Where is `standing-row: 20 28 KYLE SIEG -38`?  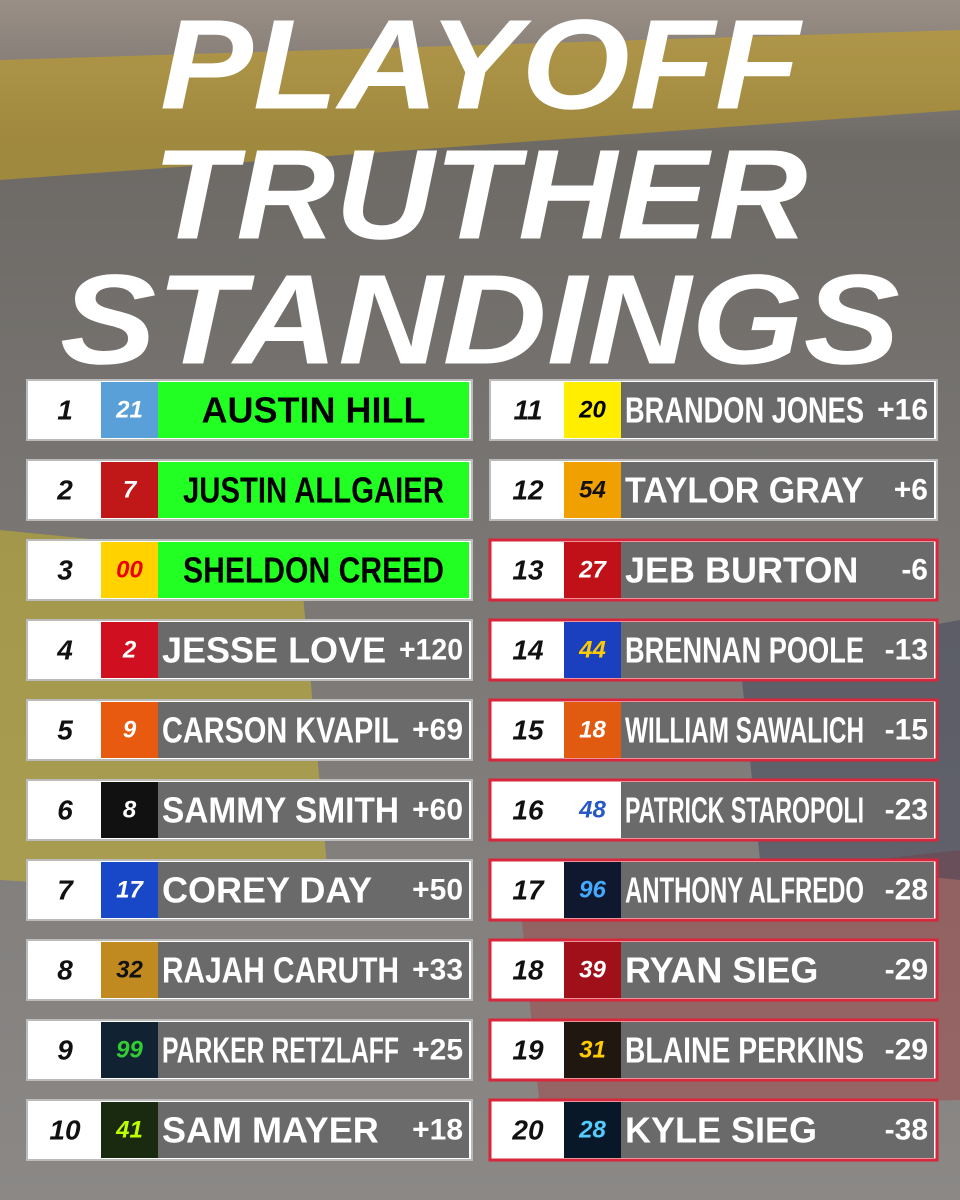
standing-row: 20 28 KYLE SIEG -38 is located at coordinates (713, 1130).